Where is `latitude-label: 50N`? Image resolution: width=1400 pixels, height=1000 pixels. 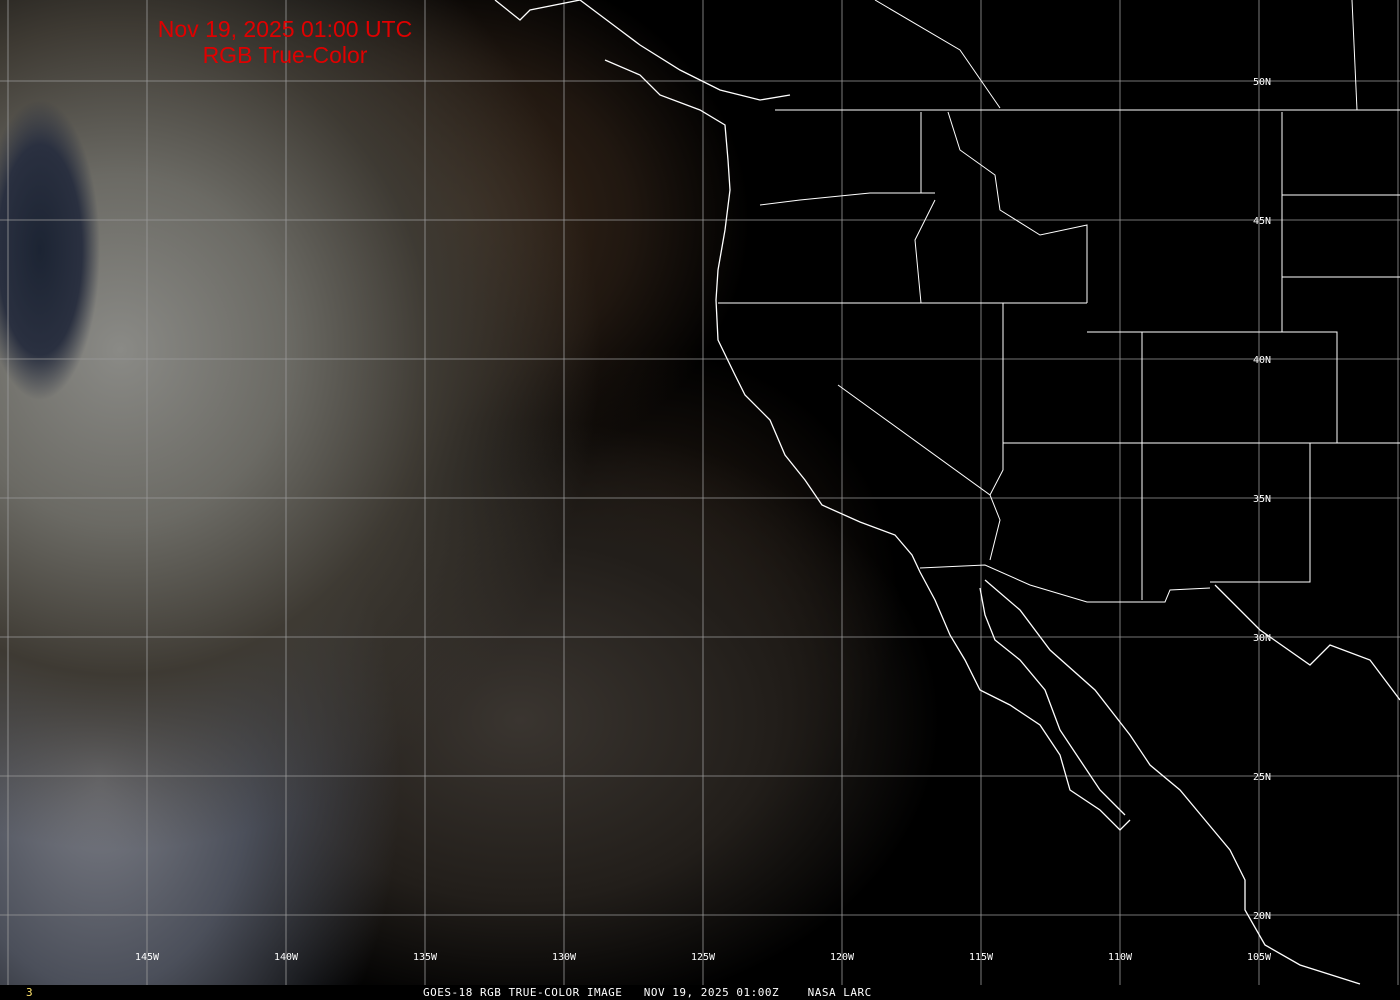 latitude-label: 50N is located at coordinates (1262, 82).